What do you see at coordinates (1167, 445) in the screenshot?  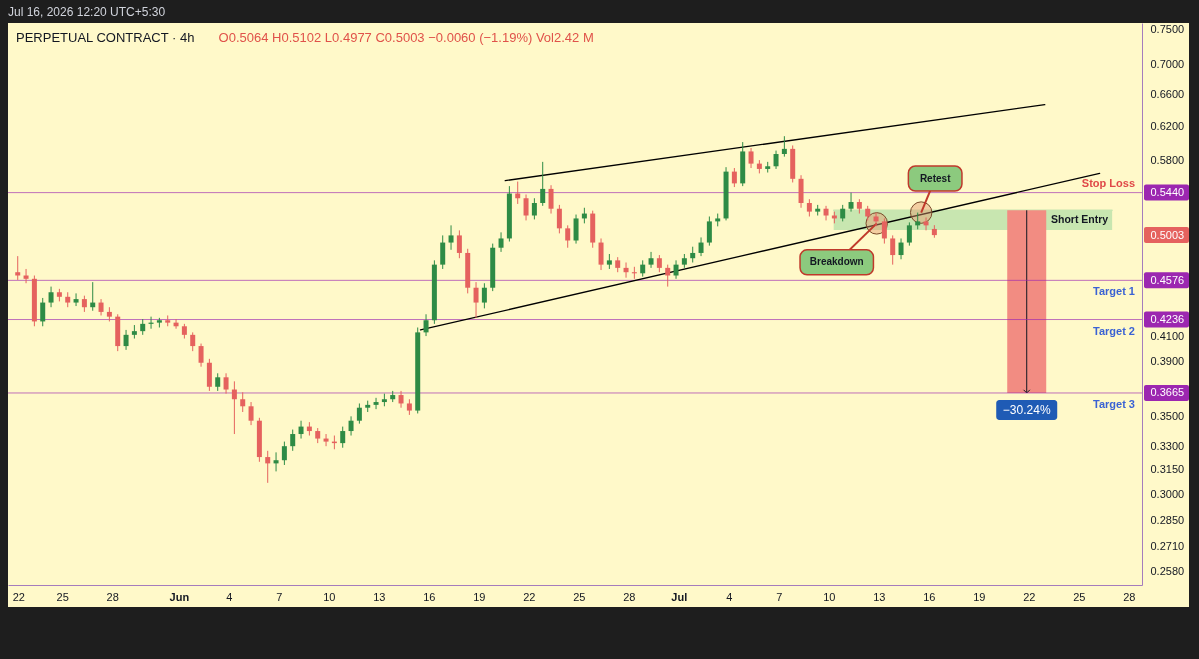 I see `y-tick-label: 0.3300` at bounding box center [1167, 445].